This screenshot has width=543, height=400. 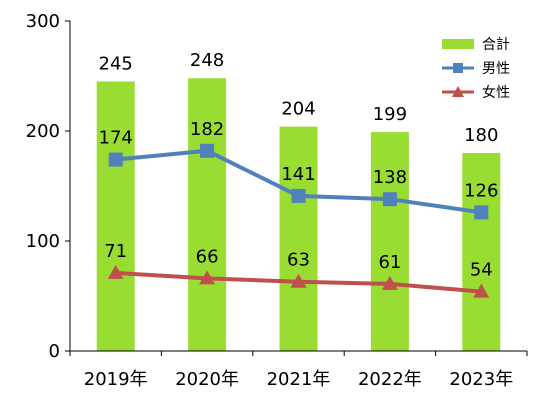 I want to click on y-tick-label: 200, so click(x=43, y=131).